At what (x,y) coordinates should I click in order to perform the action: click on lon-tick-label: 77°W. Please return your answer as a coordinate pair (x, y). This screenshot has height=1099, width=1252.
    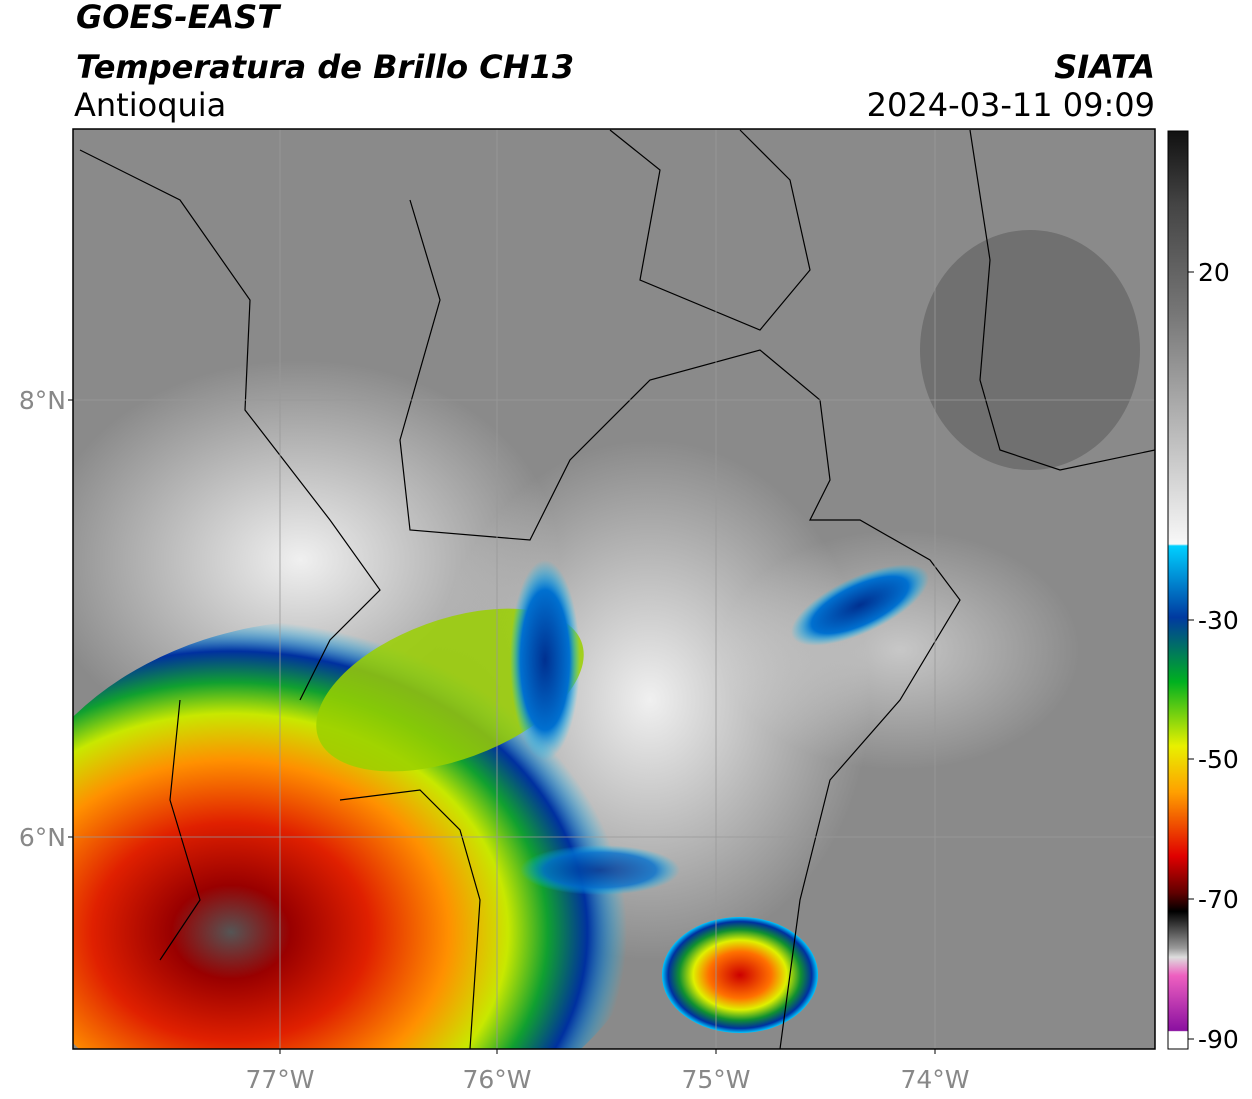
    Looking at the image, I should click on (279, 1079).